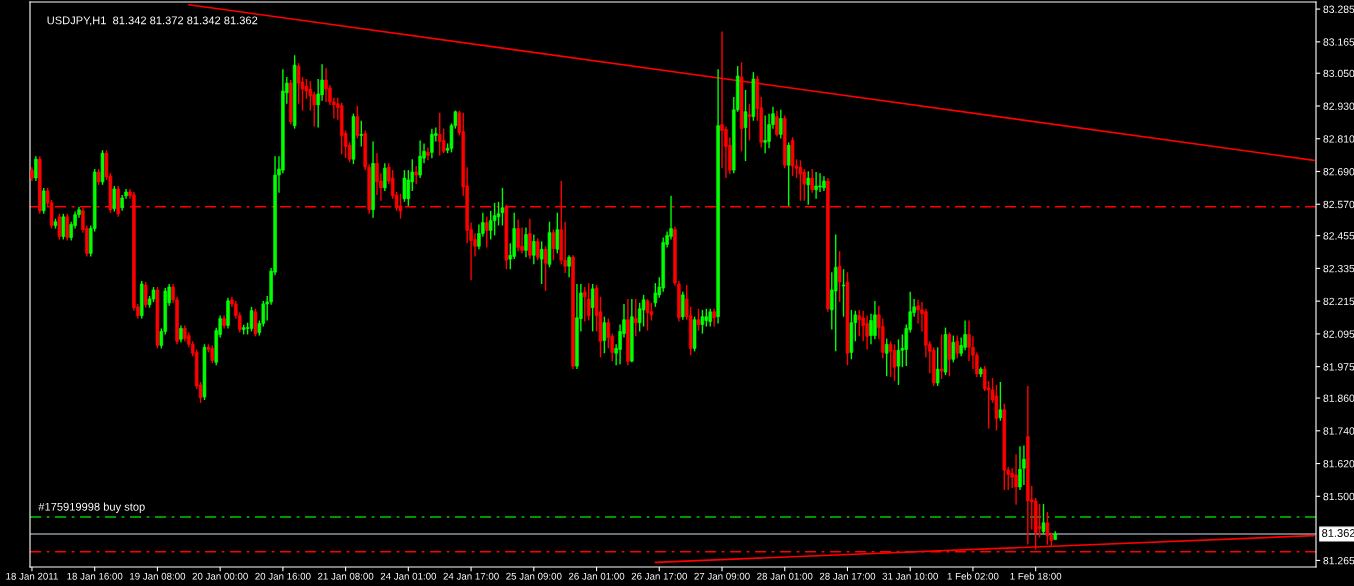 This screenshot has height=586, width=1354. What do you see at coordinates (471, 576) in the screenshot?
I see `x-tick-label: 24 Jan 17:00` at bounding box center [471, 576].